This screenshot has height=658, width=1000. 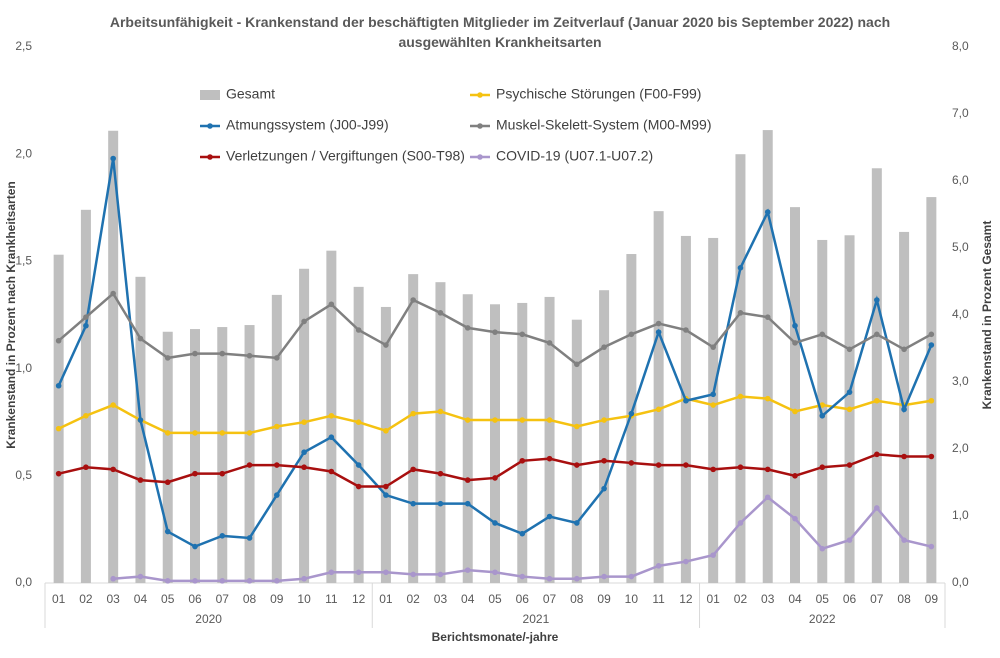 What do you see at coordinates (23, 46) in the screenshot?
I see `y-tick-label: 2,5` at bounding box center [23, 46].